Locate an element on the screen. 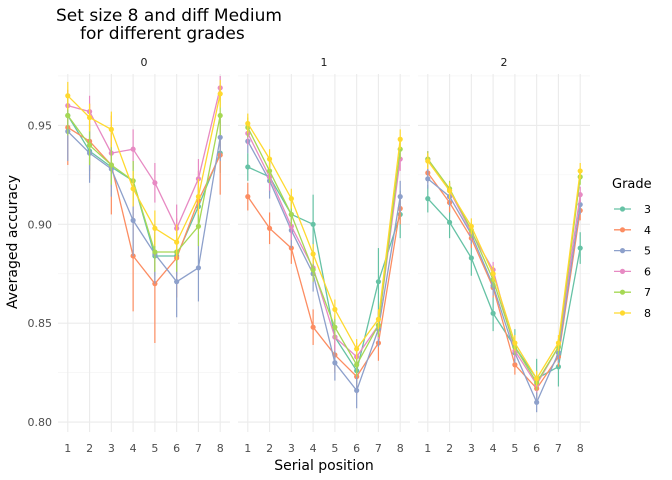 This screenshot has width=672, height=480. y-tick-label: 0.85 is located at coordinates (40, 323).